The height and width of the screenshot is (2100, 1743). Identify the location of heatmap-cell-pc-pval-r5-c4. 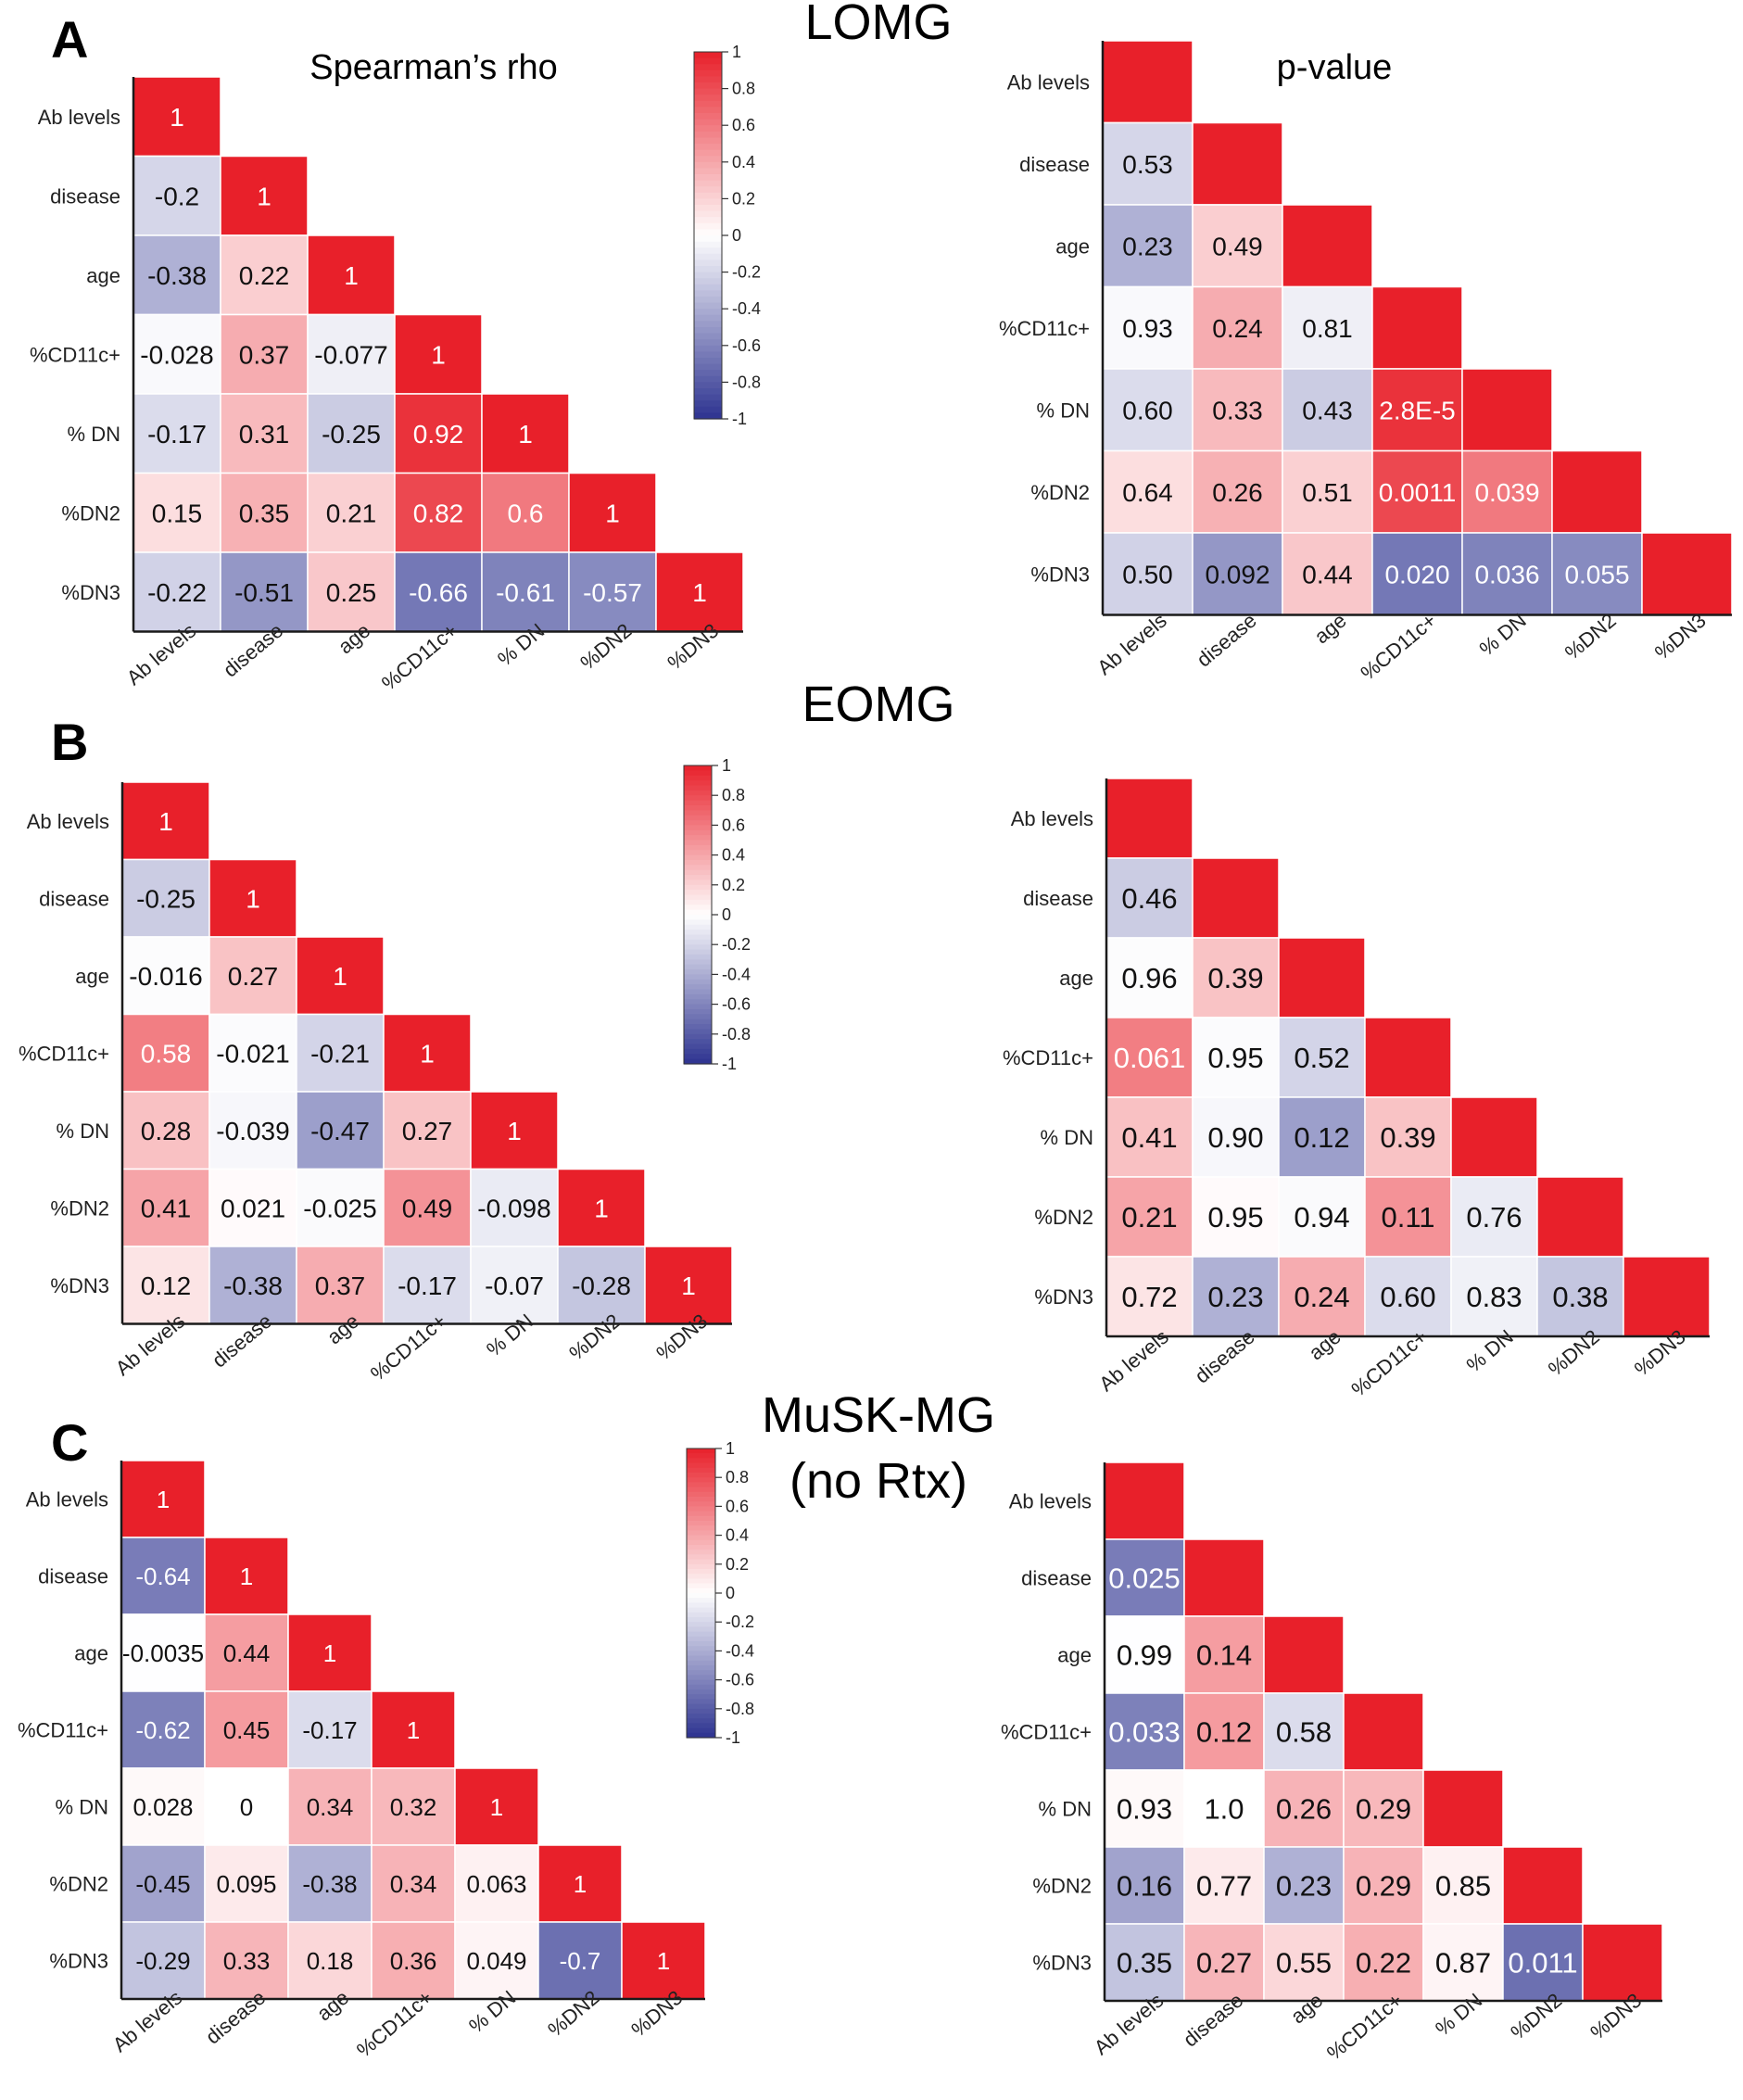
(1463, 1885).